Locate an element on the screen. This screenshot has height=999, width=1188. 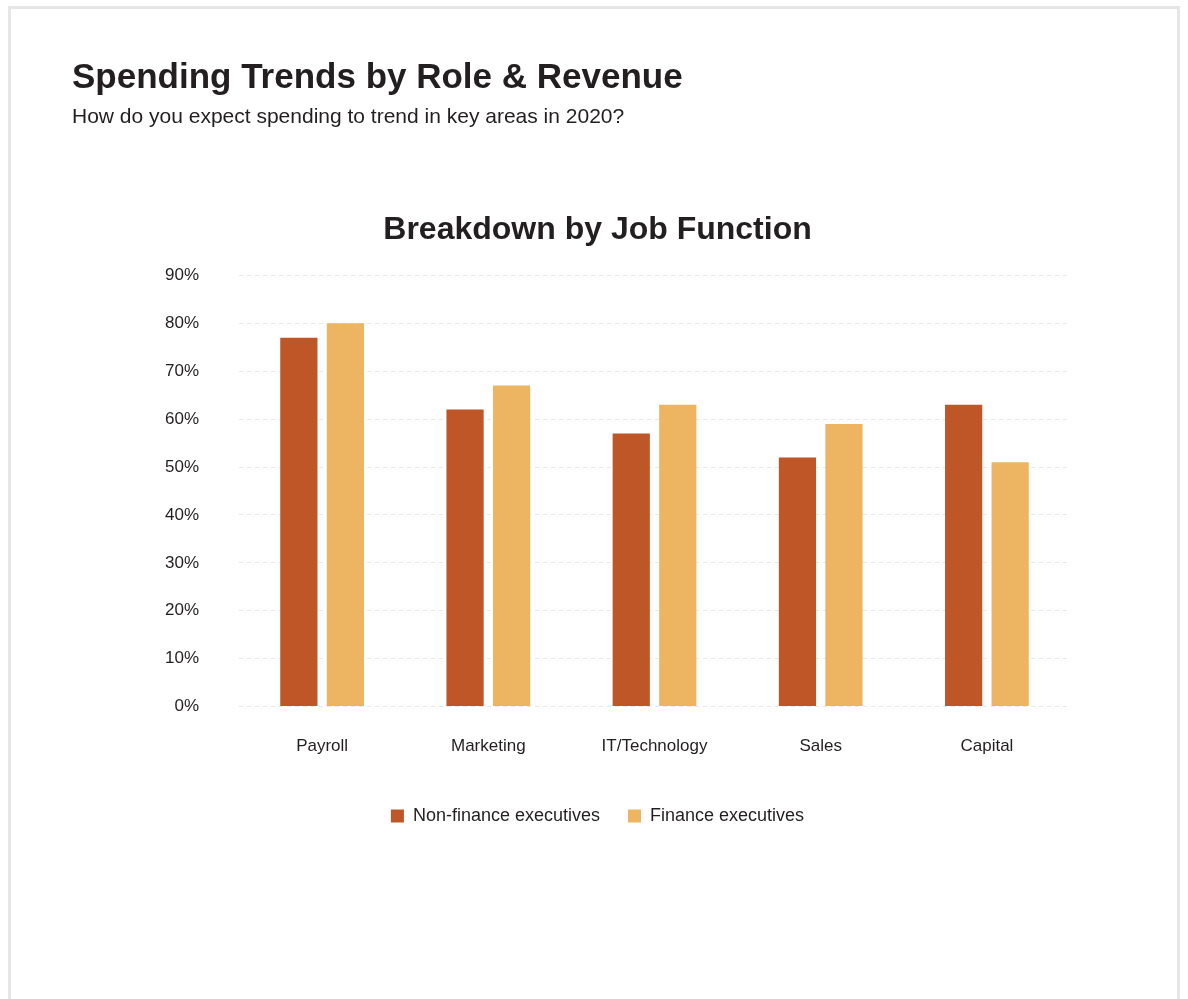
y-tick-label: 70% is located at coordinates (182, 370).